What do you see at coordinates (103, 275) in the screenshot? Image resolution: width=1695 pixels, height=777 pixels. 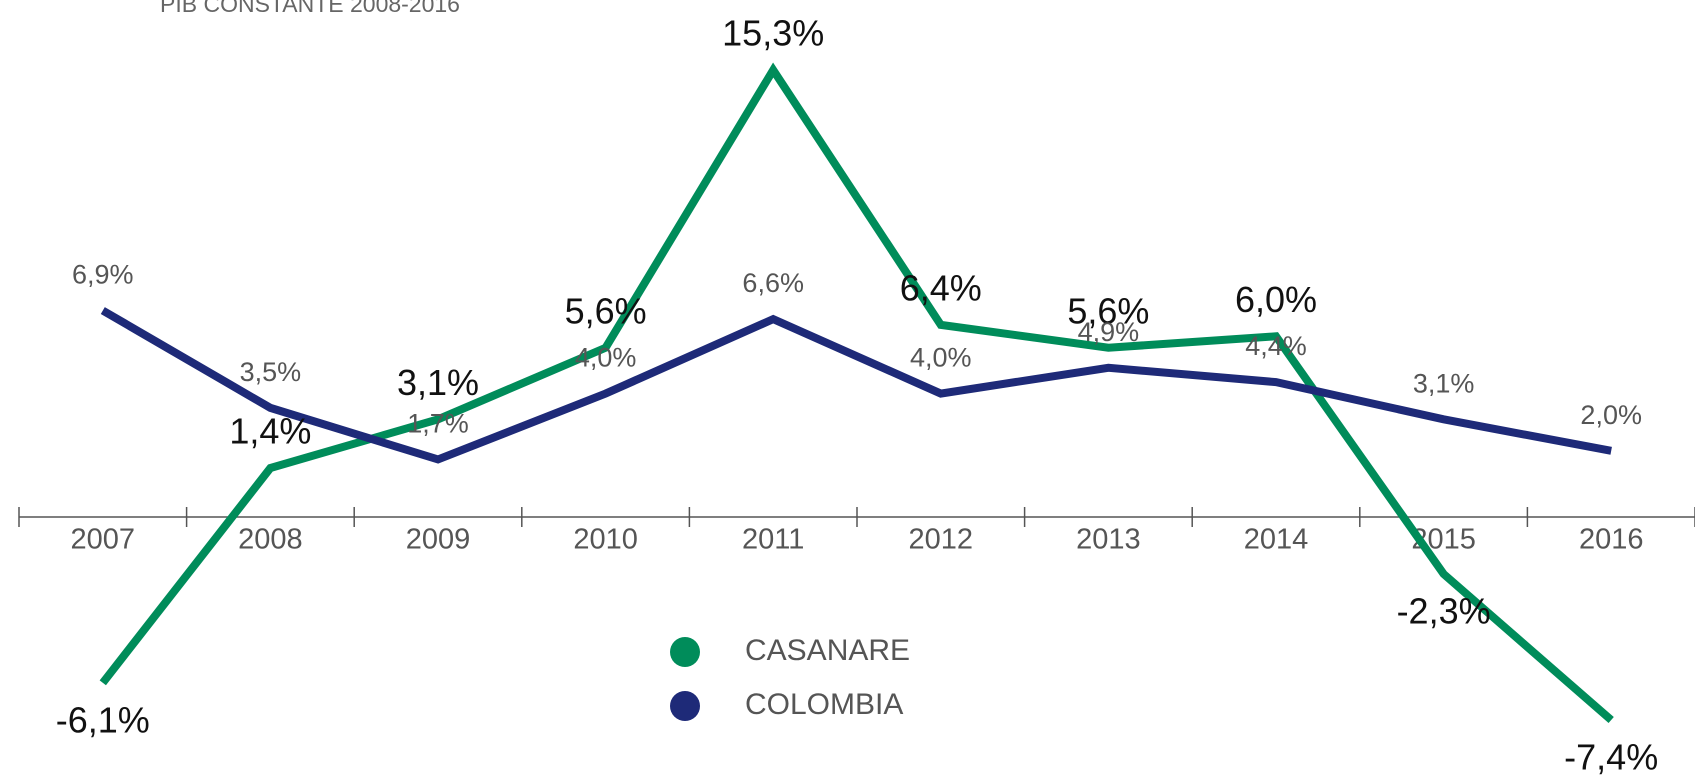 I see `data-label: 6,9%` at bounding box center [103, 275].